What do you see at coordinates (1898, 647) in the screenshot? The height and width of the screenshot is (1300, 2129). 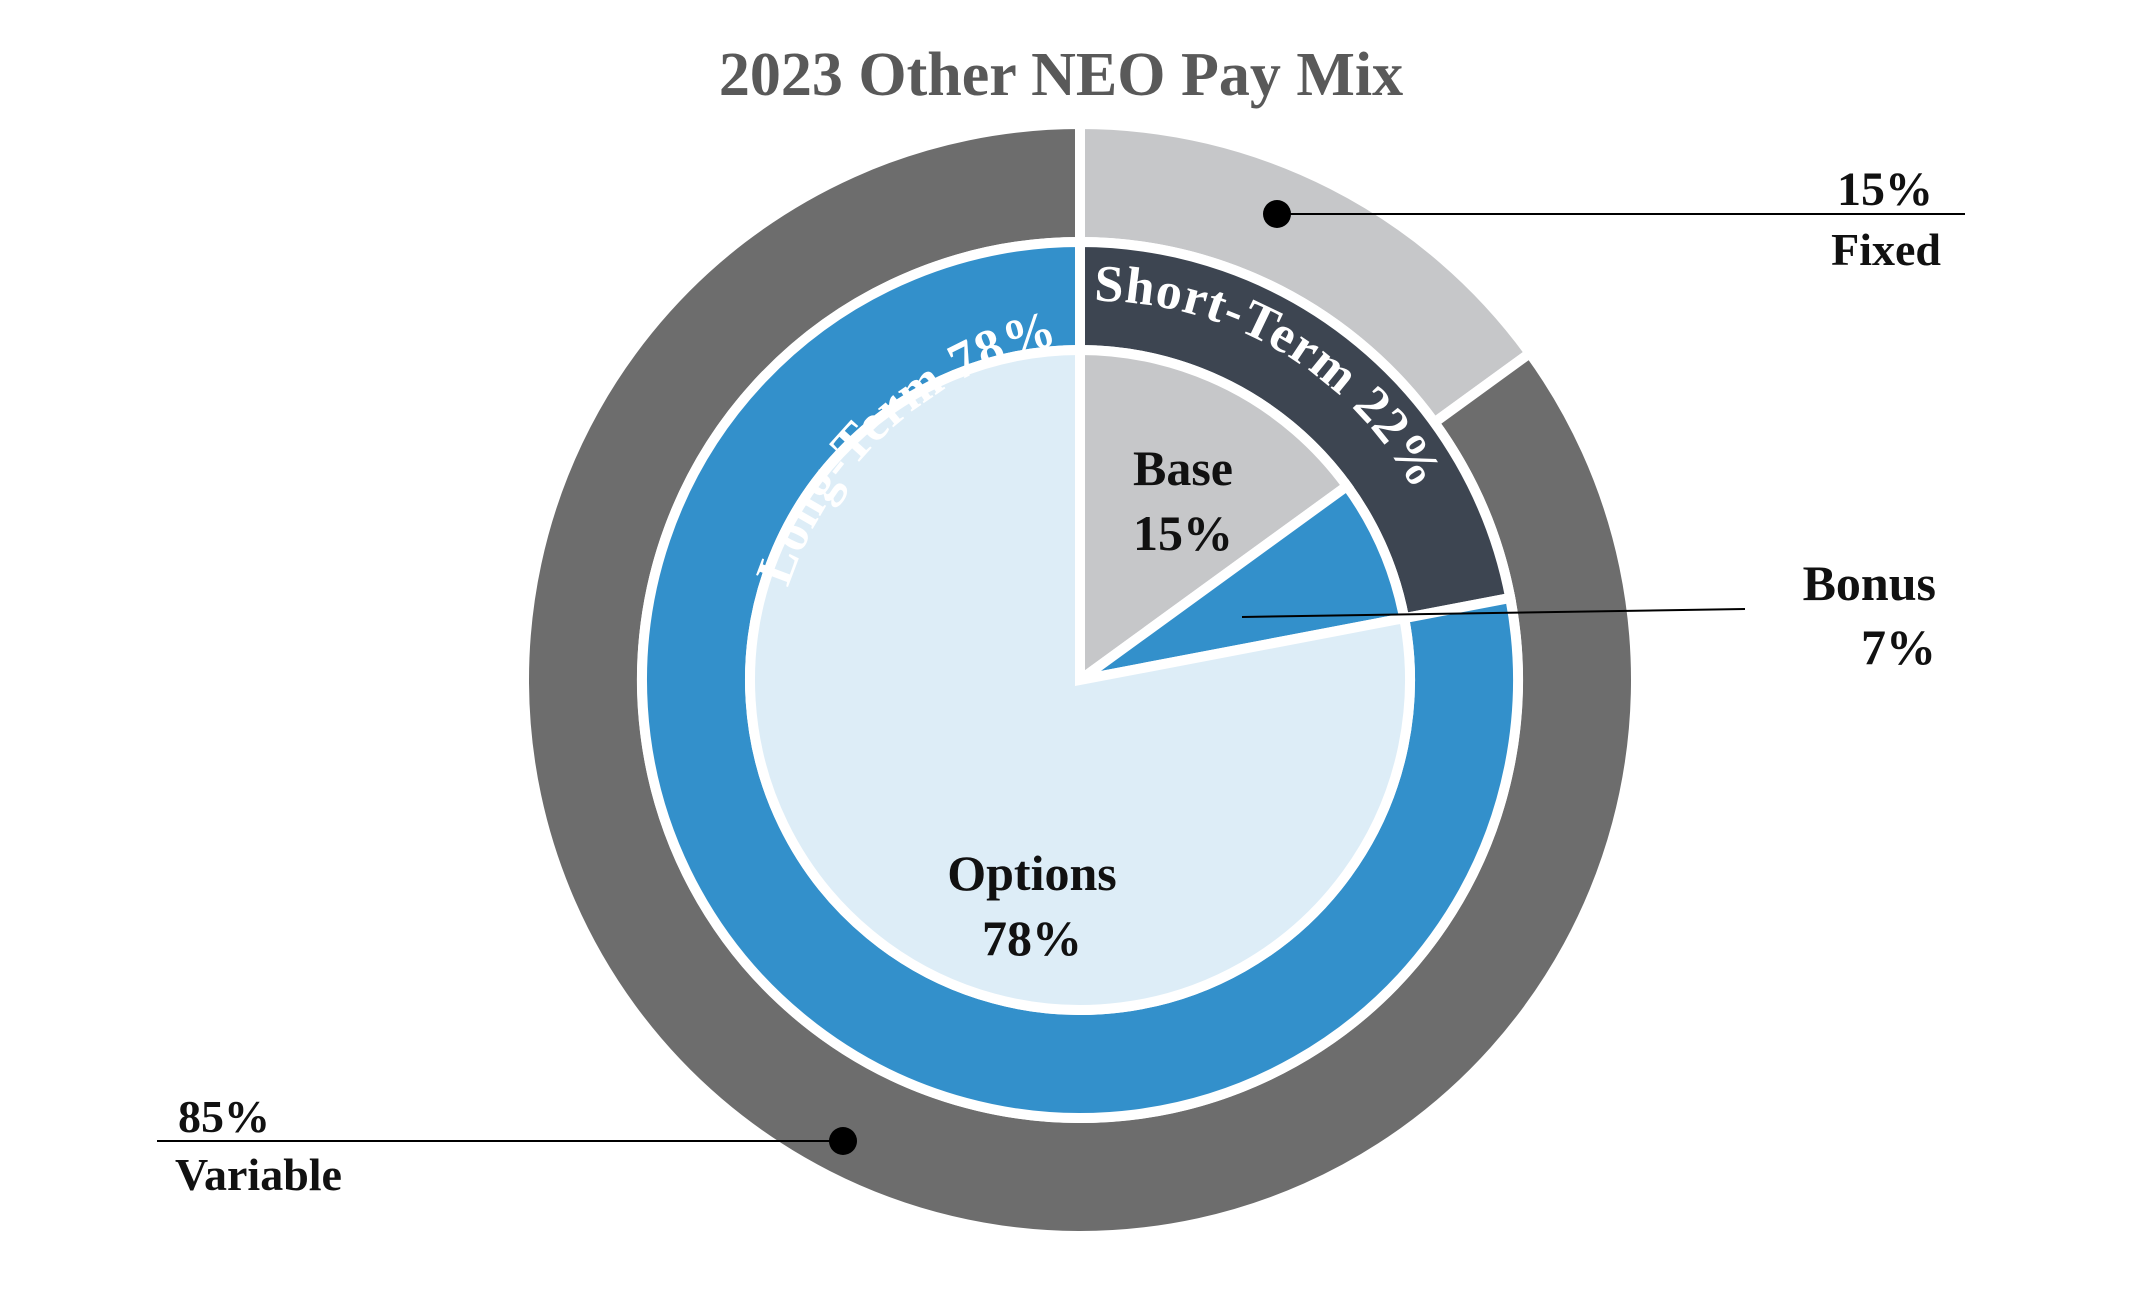 I see `bonus-value: 7%` at bounding box center [1898, 647].